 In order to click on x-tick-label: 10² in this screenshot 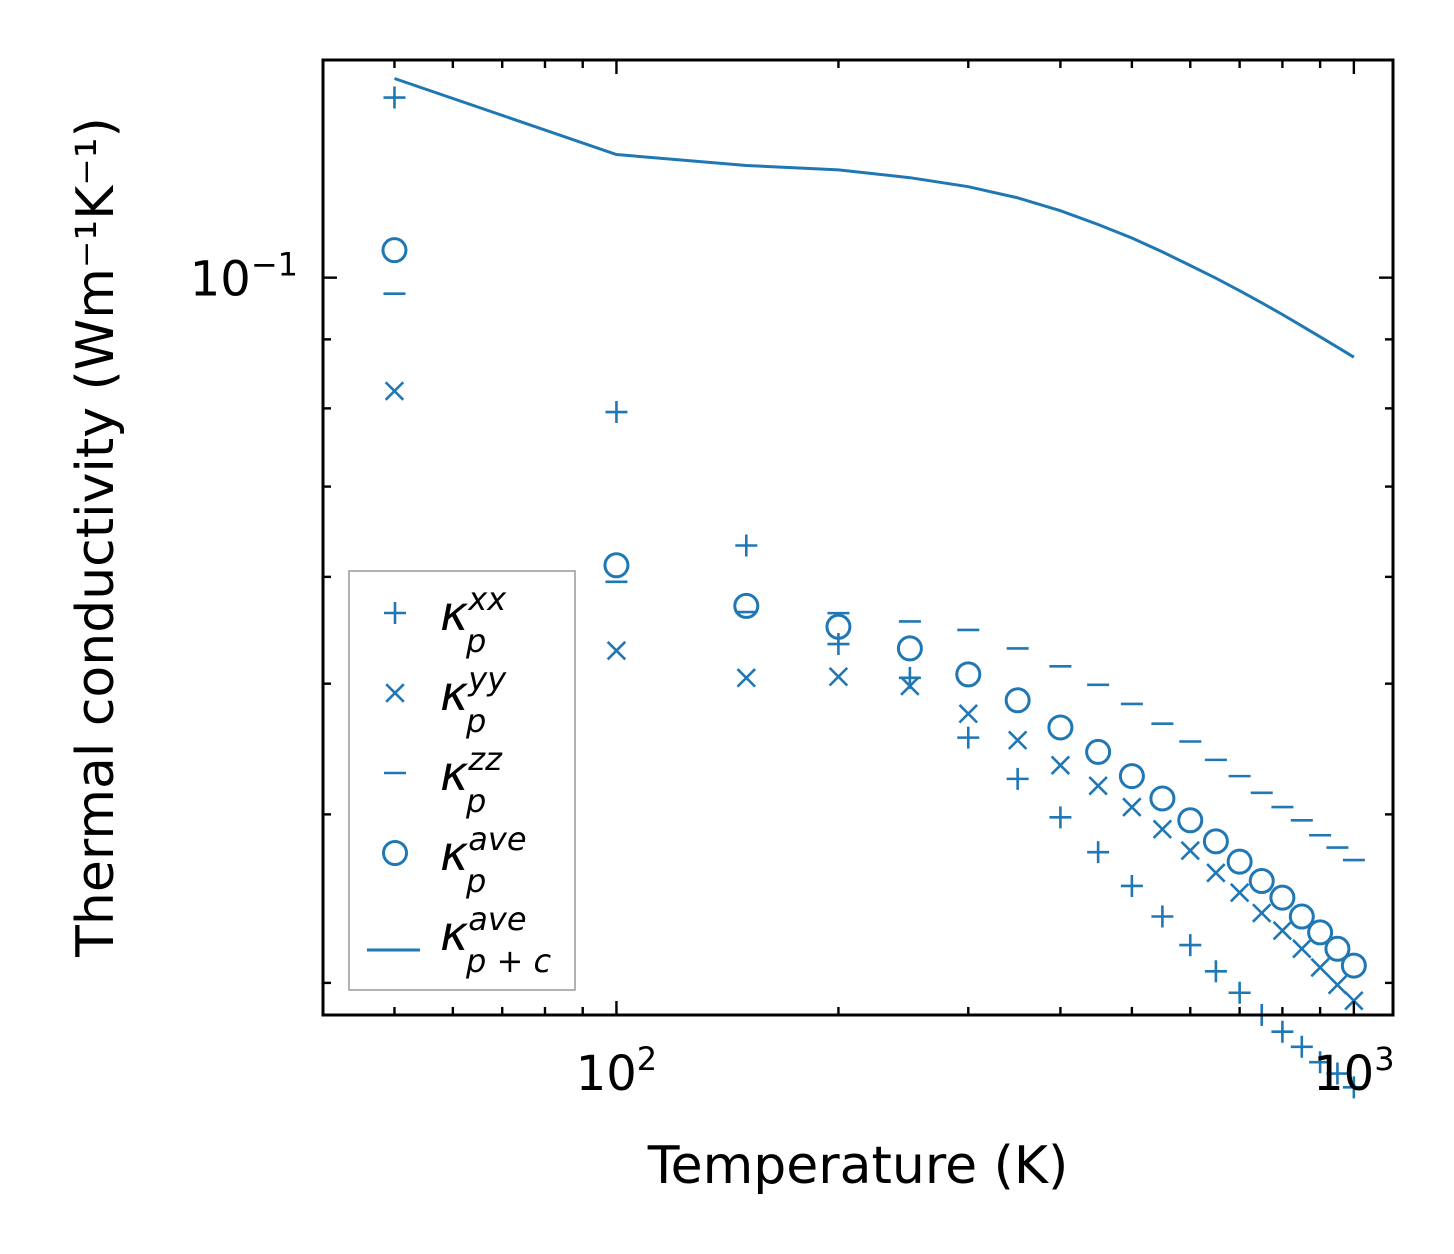, I will do `click(616, 1071)`.